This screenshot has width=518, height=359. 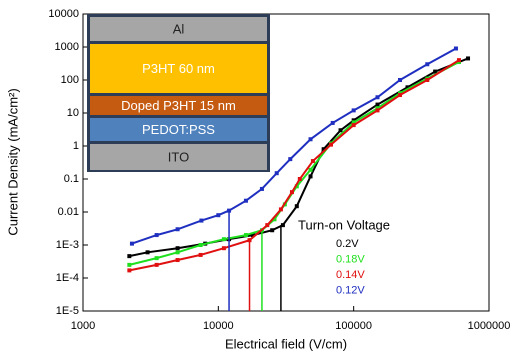 What do you see at coordinates (67, 278) in the screenshot?
I see `y-tick-label: 1E-4` at bounding box center [67, 278].